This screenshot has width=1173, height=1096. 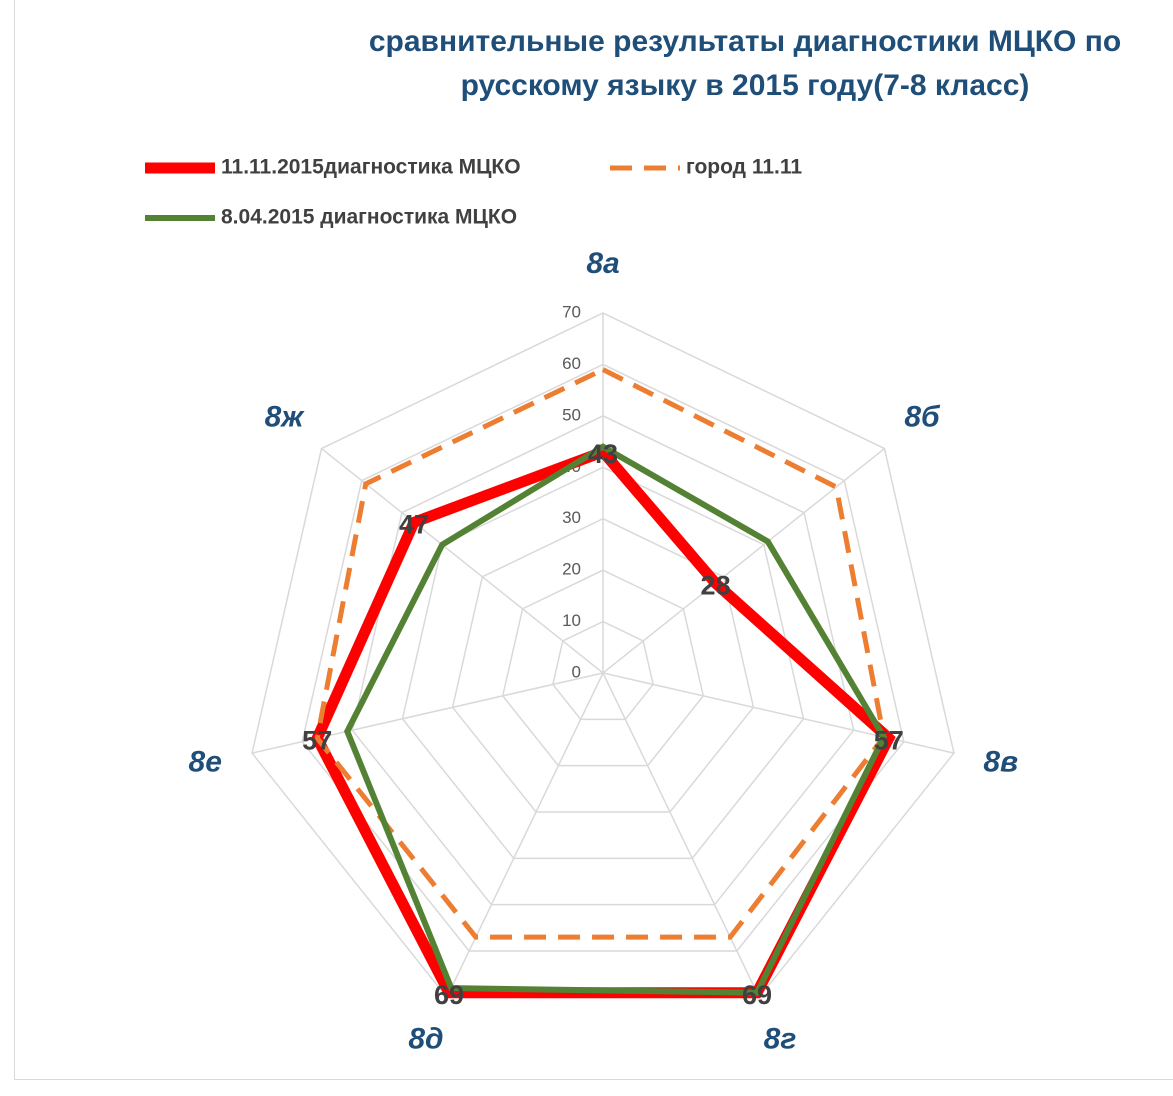 What do you see at coordinates (780, 1039) in the screenshot?
I see `category-label: 8г` at bounding box center [780, 1039].